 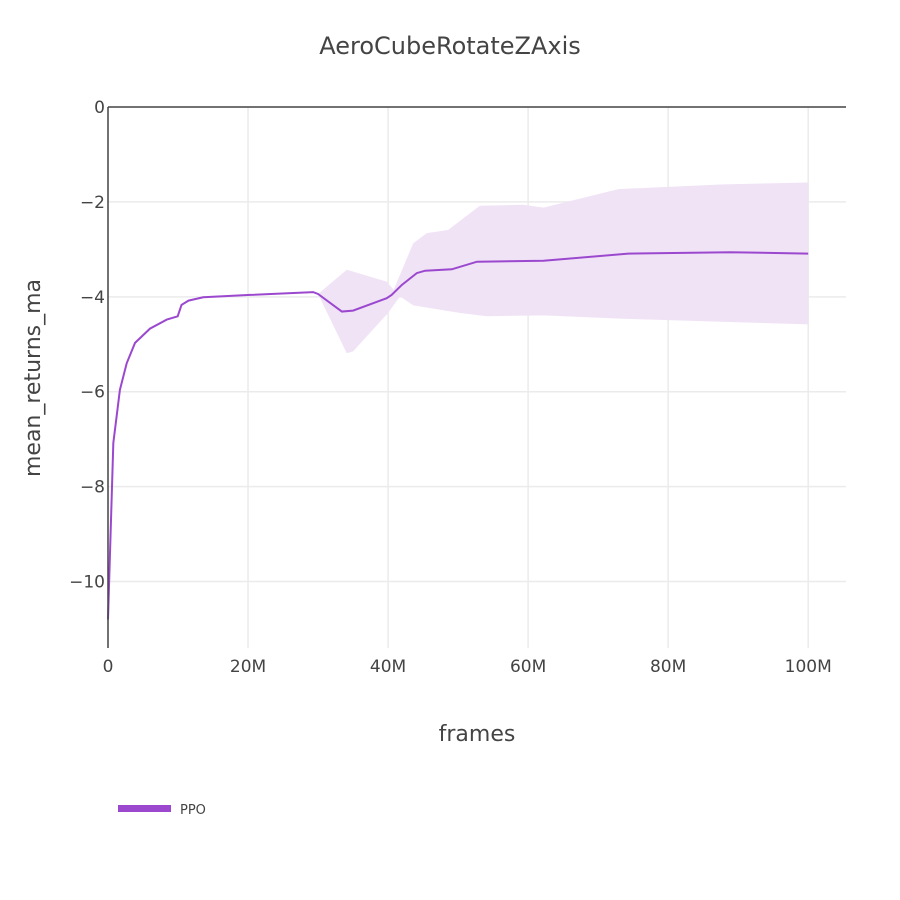 I want to click on y-tick-label: −4, so click(x=92, y=298).